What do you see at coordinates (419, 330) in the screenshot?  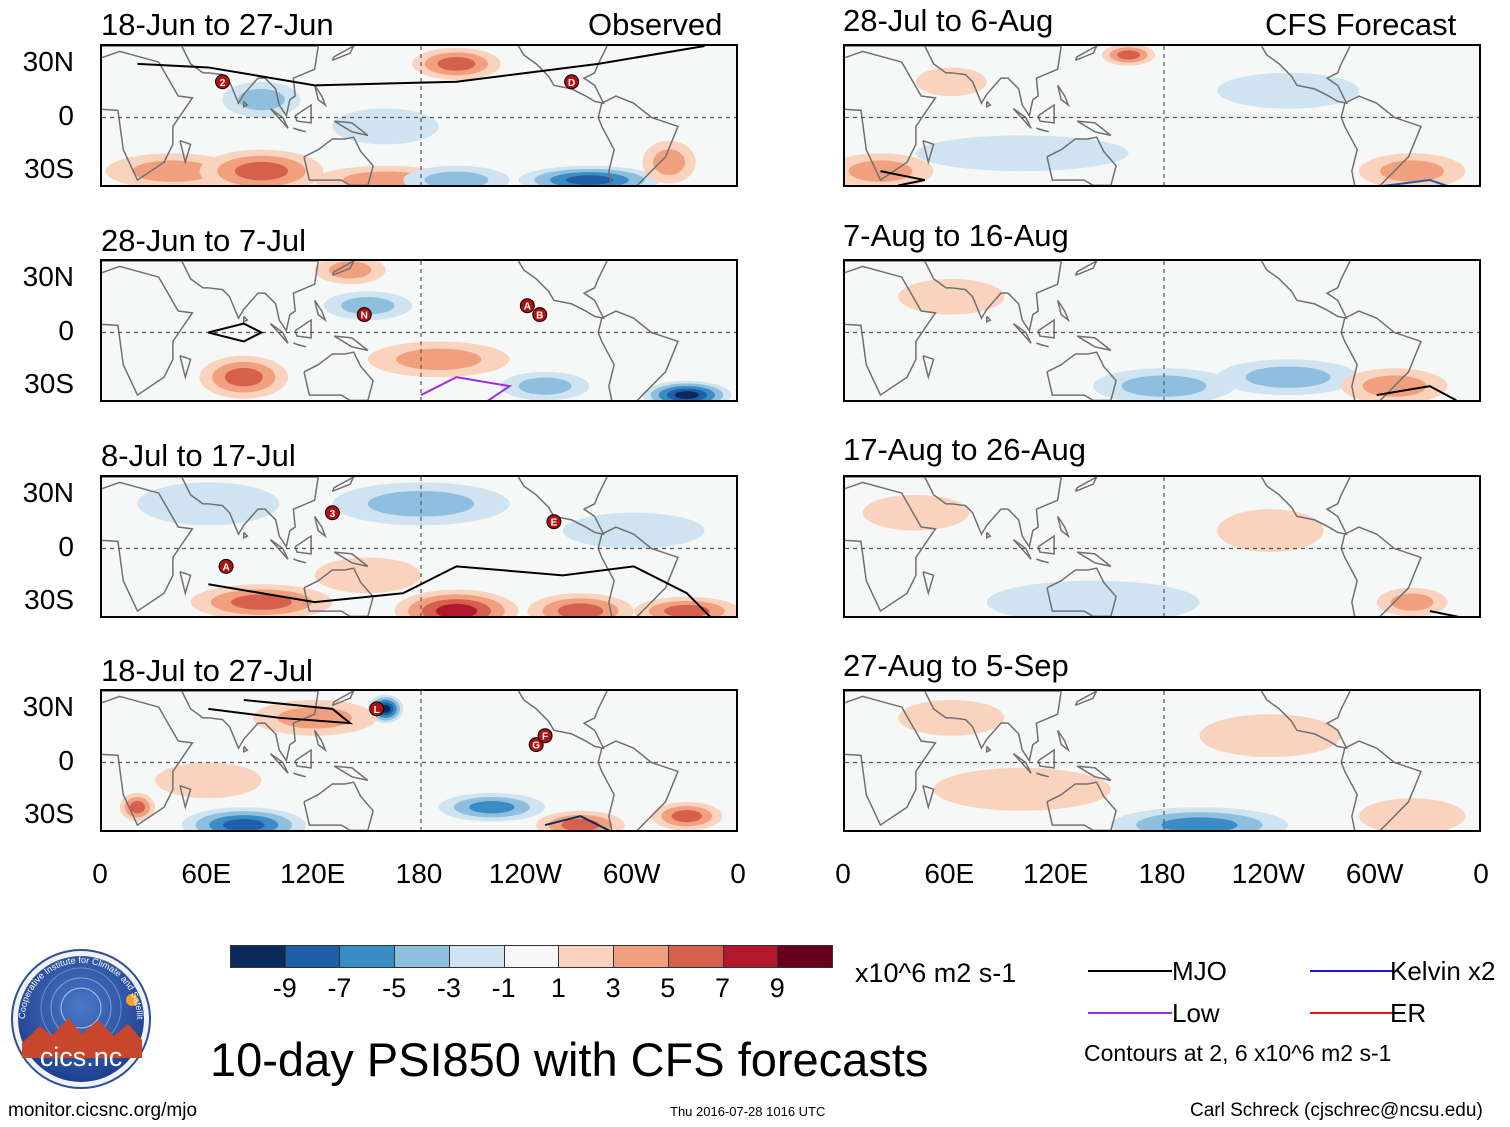 I see `map-canvas: N AB` at bounding box center [419, 330].